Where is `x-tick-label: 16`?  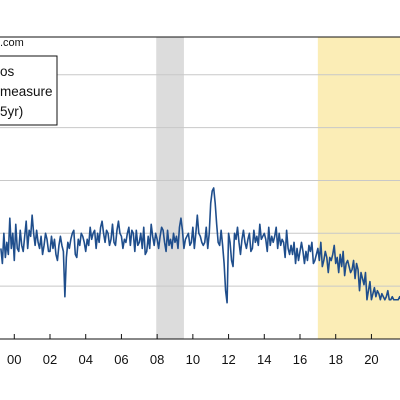
x-tick-label: 16 is located at coordinates (300, 359).